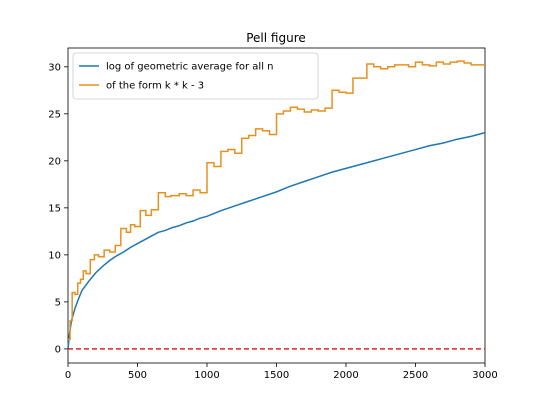 The image size is (540, 405). I want to click on y-tick-label: 20, so click(54, 161).